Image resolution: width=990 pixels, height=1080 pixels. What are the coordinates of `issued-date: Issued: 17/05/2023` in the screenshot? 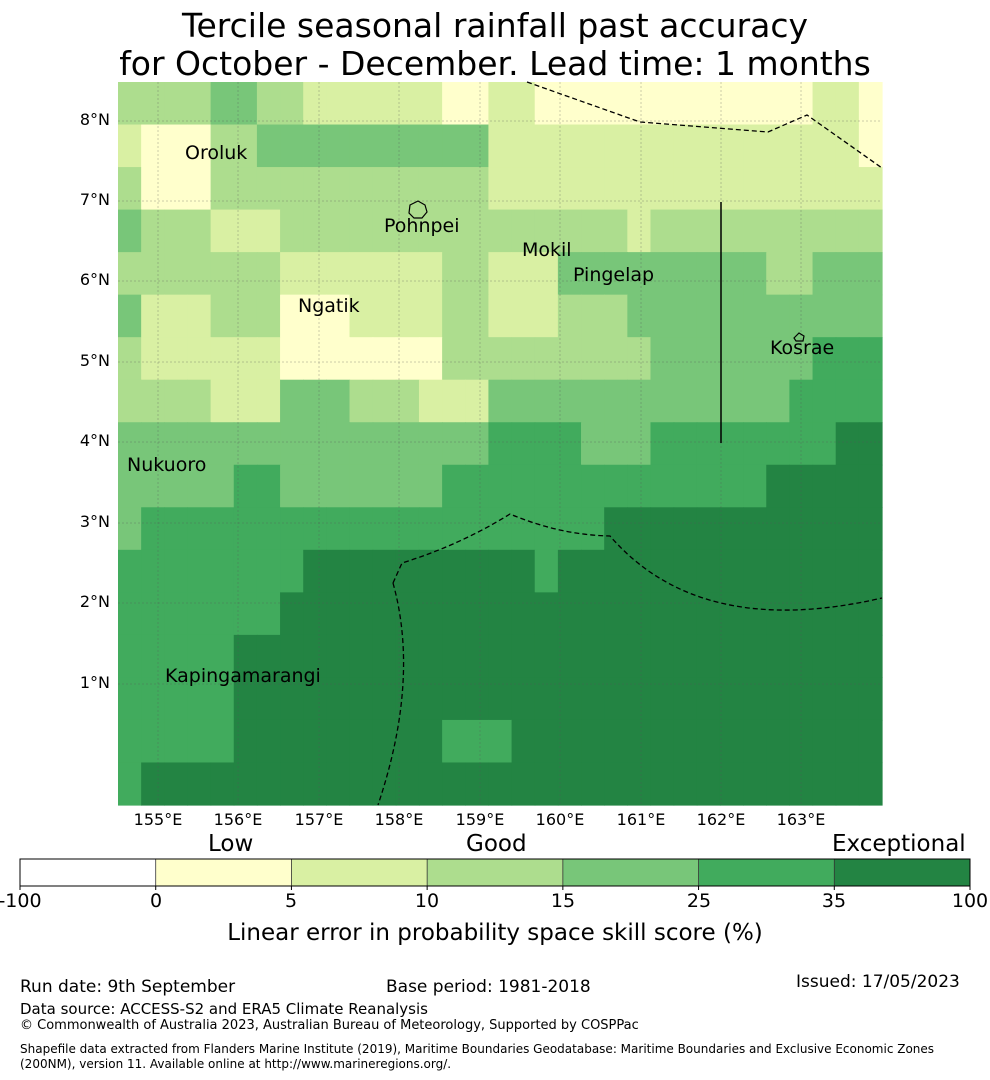 It's located at (878, 982).